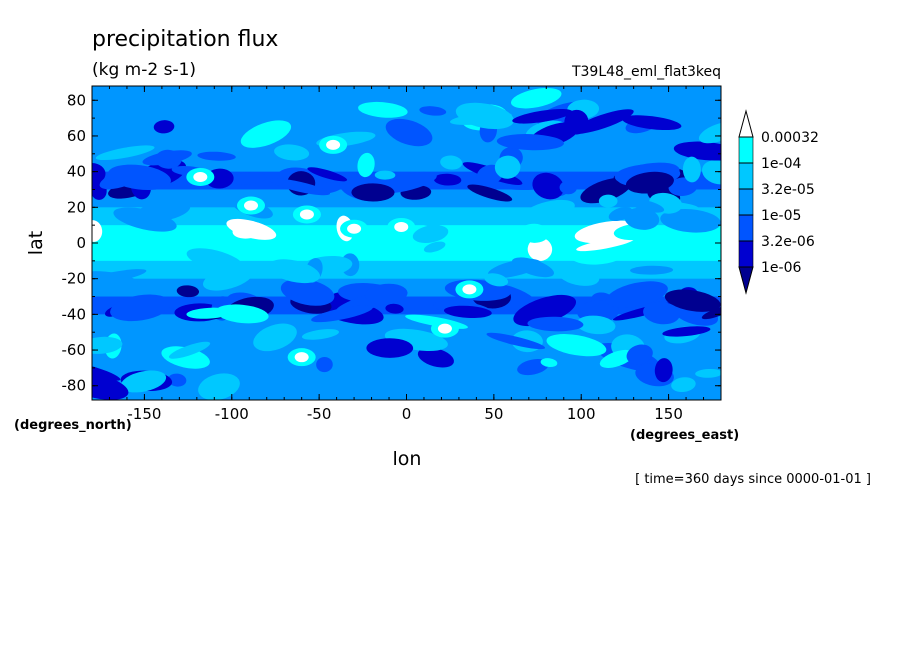 The height and width of the screenshot is (654, 904). I want to click on x-tick-label: 100, so click(581, 414).